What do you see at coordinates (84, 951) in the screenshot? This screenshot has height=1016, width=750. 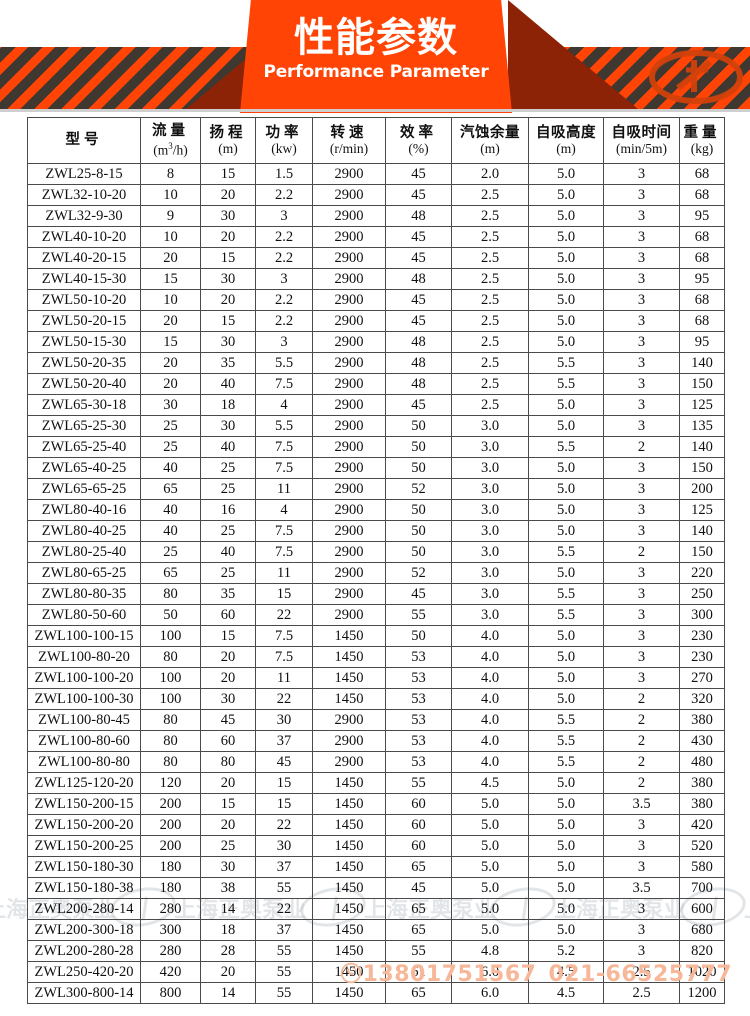 I see `model-cell: ZWL200-280-28` at bounding box center [84, 951].